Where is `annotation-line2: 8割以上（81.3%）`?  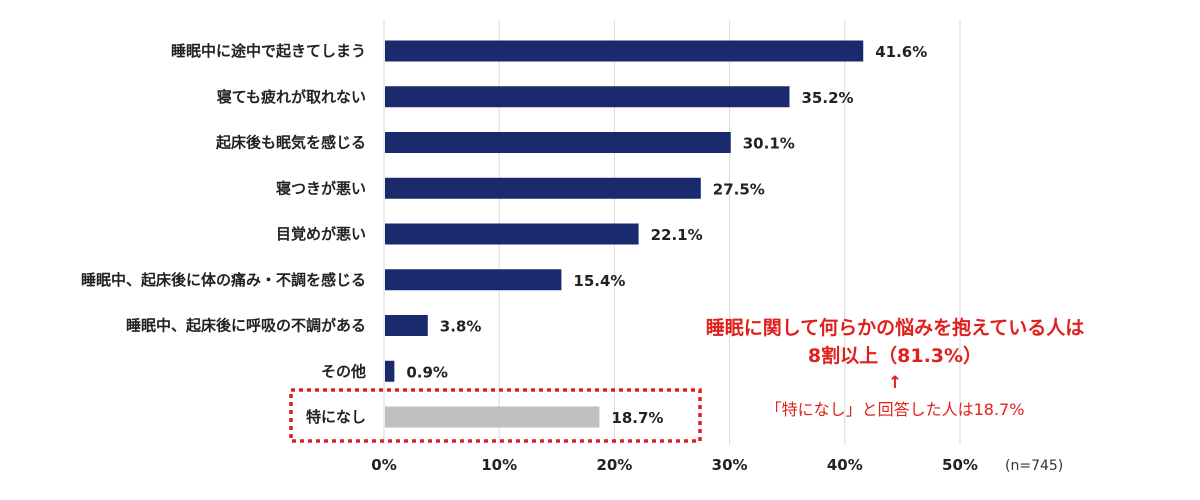 annotation-line2: 8割以上（81.3%） is located at coordinates (895, 355).